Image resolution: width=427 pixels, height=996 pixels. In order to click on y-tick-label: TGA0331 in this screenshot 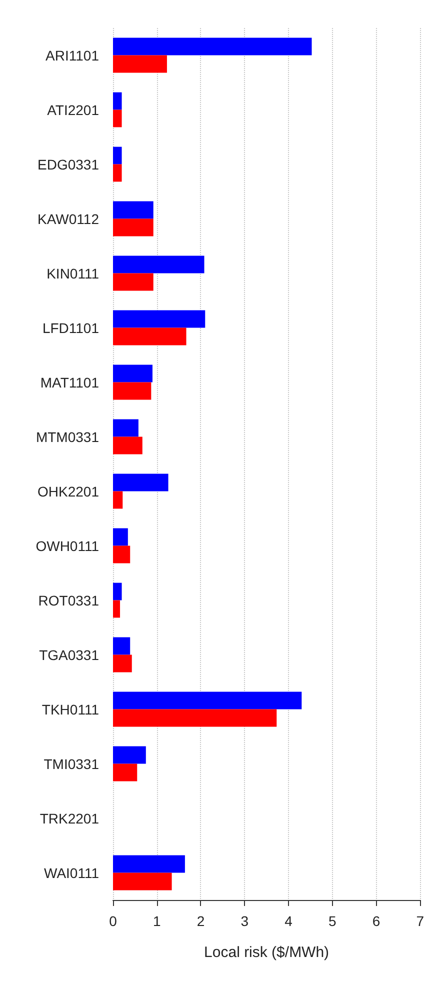, I will do `click(69, 654)`.